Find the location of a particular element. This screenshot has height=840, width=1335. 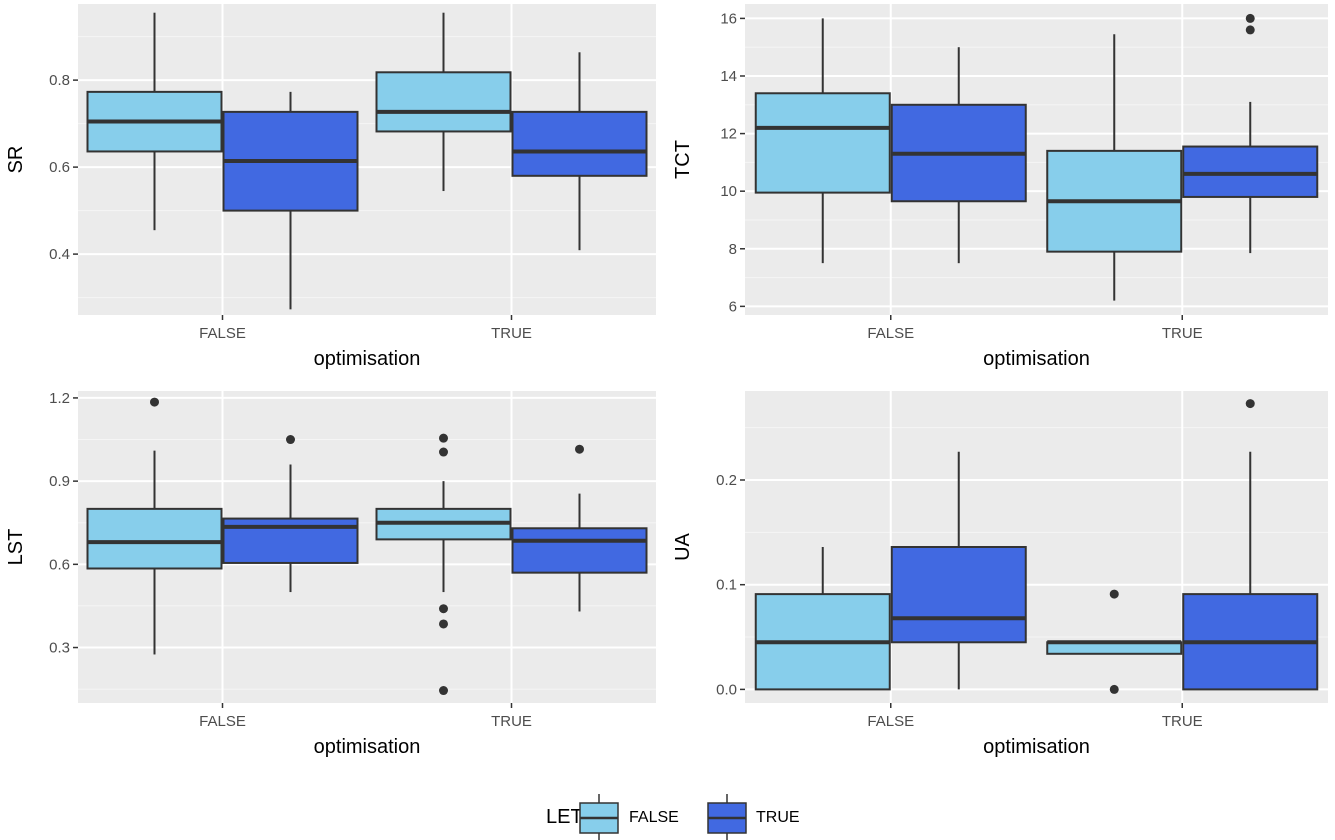

y-tick-label: 0.0 is located at coordinates (726, 689).